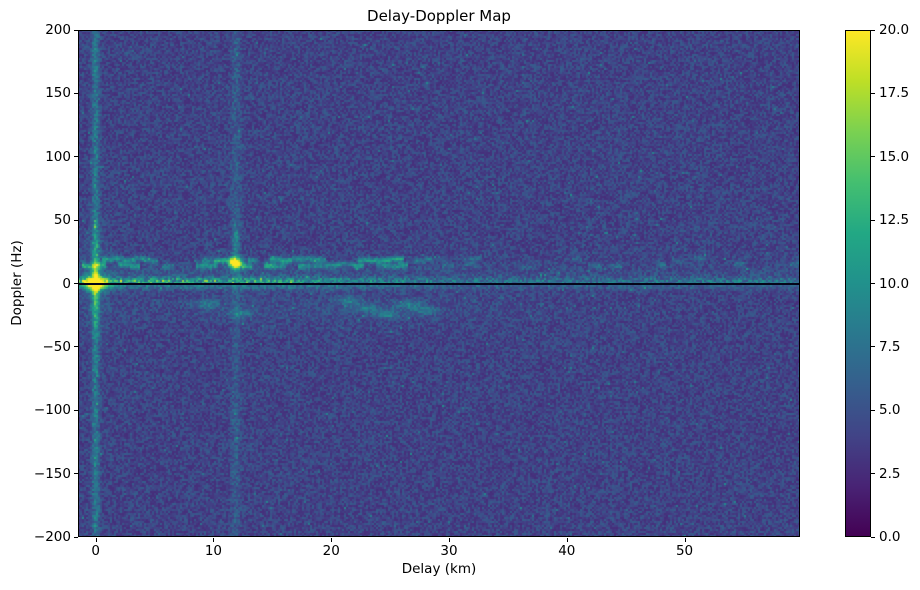 The width and height of the screenshot is (920, 590). What do you see at coordinates (57, 346) in the screenshot?
I see `y-tick-label: −50` at bounding box center [57, 346].